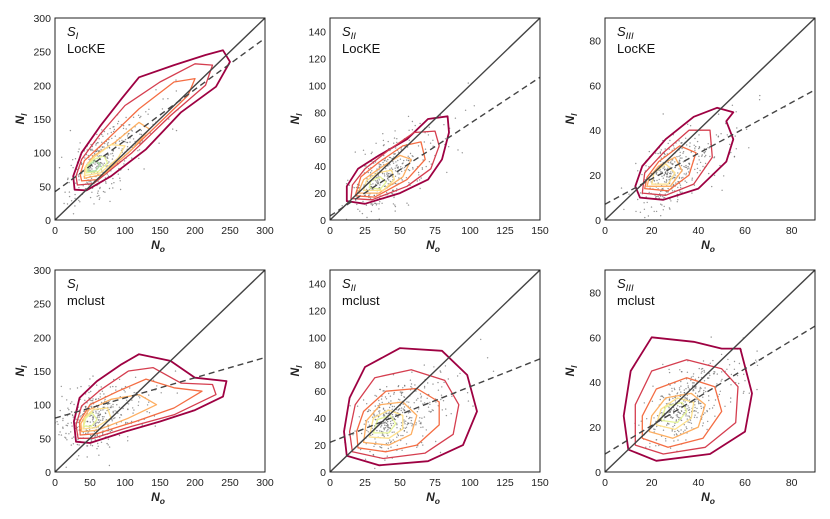  Describe the element at coordinates (155, 497) in the screenshot. I see `x-axis-label-symbol: N` at that location.